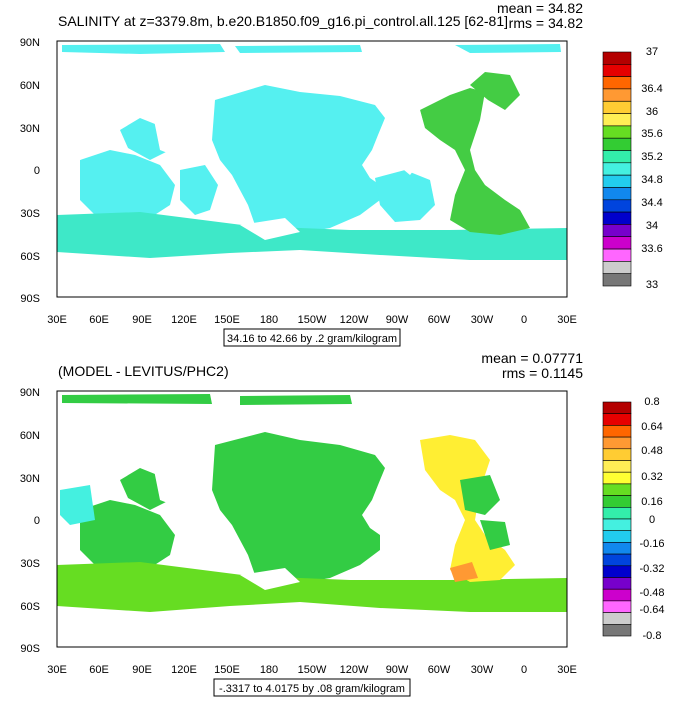 This screenshot has height=705, width=700. Describe the element at coordinates (312, 339) in the screenshot. I see `range-label: 34.16 to 42.66 by .2 gram/kilogram` at that location.